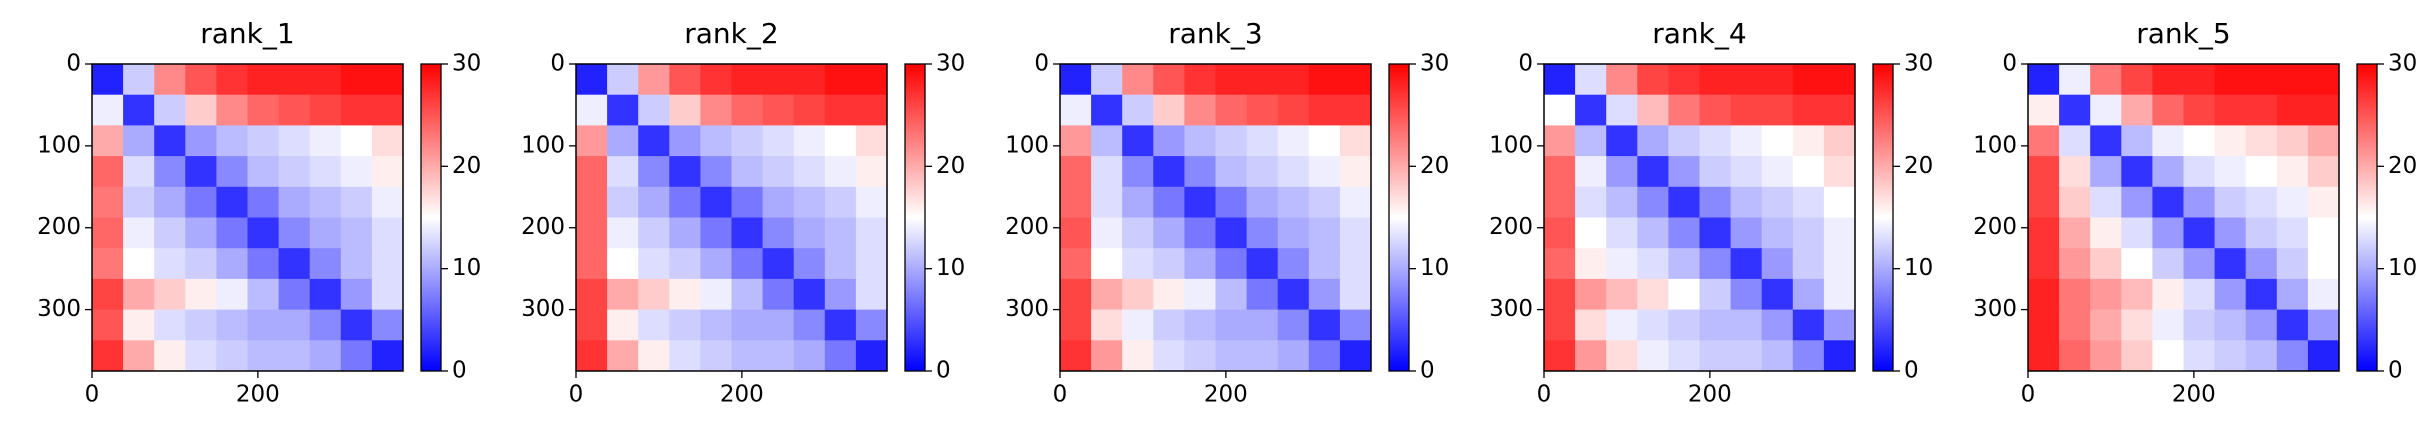 The image size is (2434, 438). What do you see at coordinates (459, 371) in the screenshot?
I see `colorbar-tick-label: 0` at bounding box center [459, 371].